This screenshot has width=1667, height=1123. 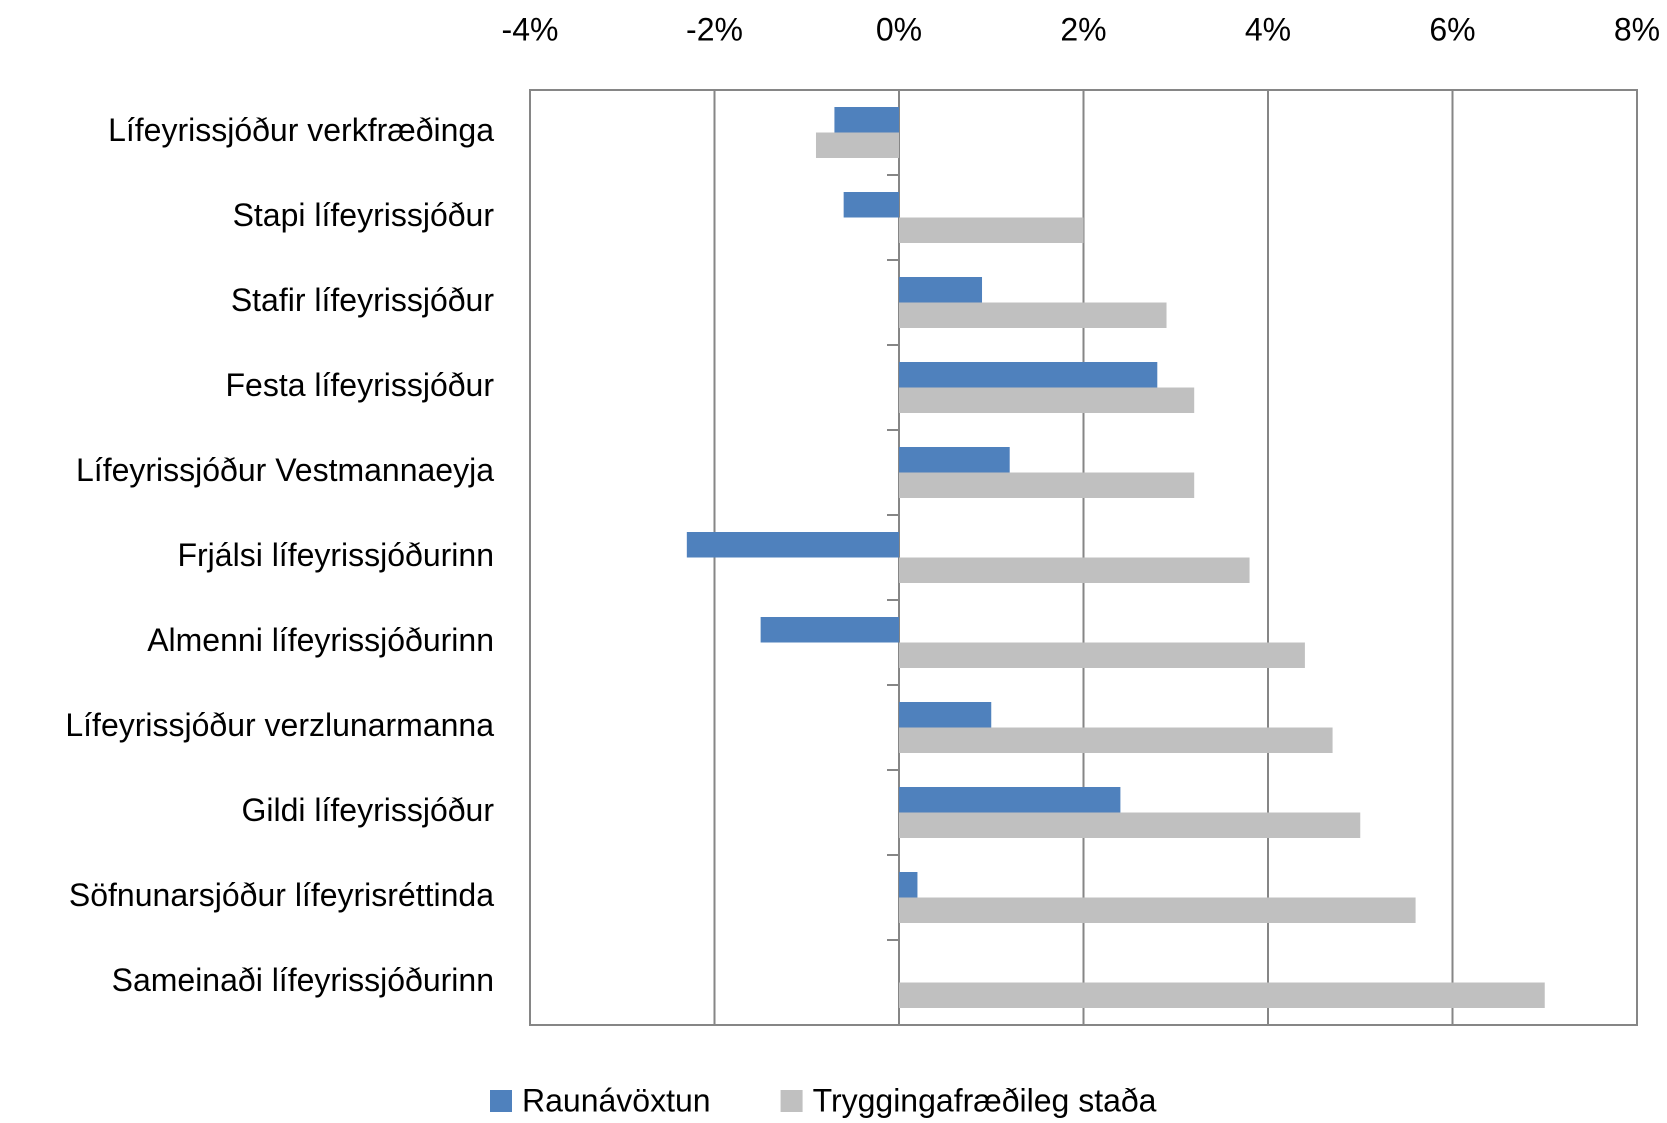 What do you see at coordinates (320, 640) in the screenshot?
I see `y-tick-label: Almenni lífeyrissjóðurinn` at bounding box center [320, 640].